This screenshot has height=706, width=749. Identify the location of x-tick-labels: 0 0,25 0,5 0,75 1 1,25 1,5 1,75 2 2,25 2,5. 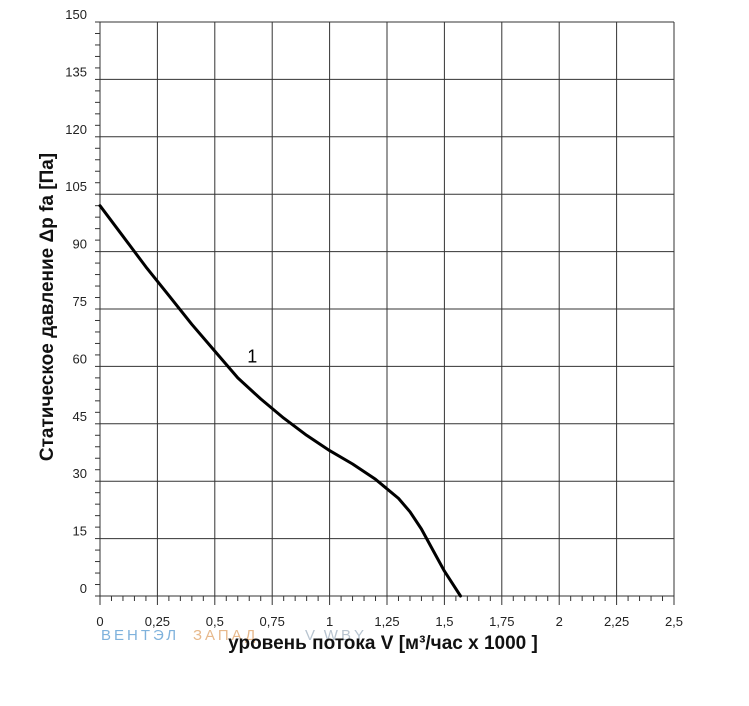
(389, 621).